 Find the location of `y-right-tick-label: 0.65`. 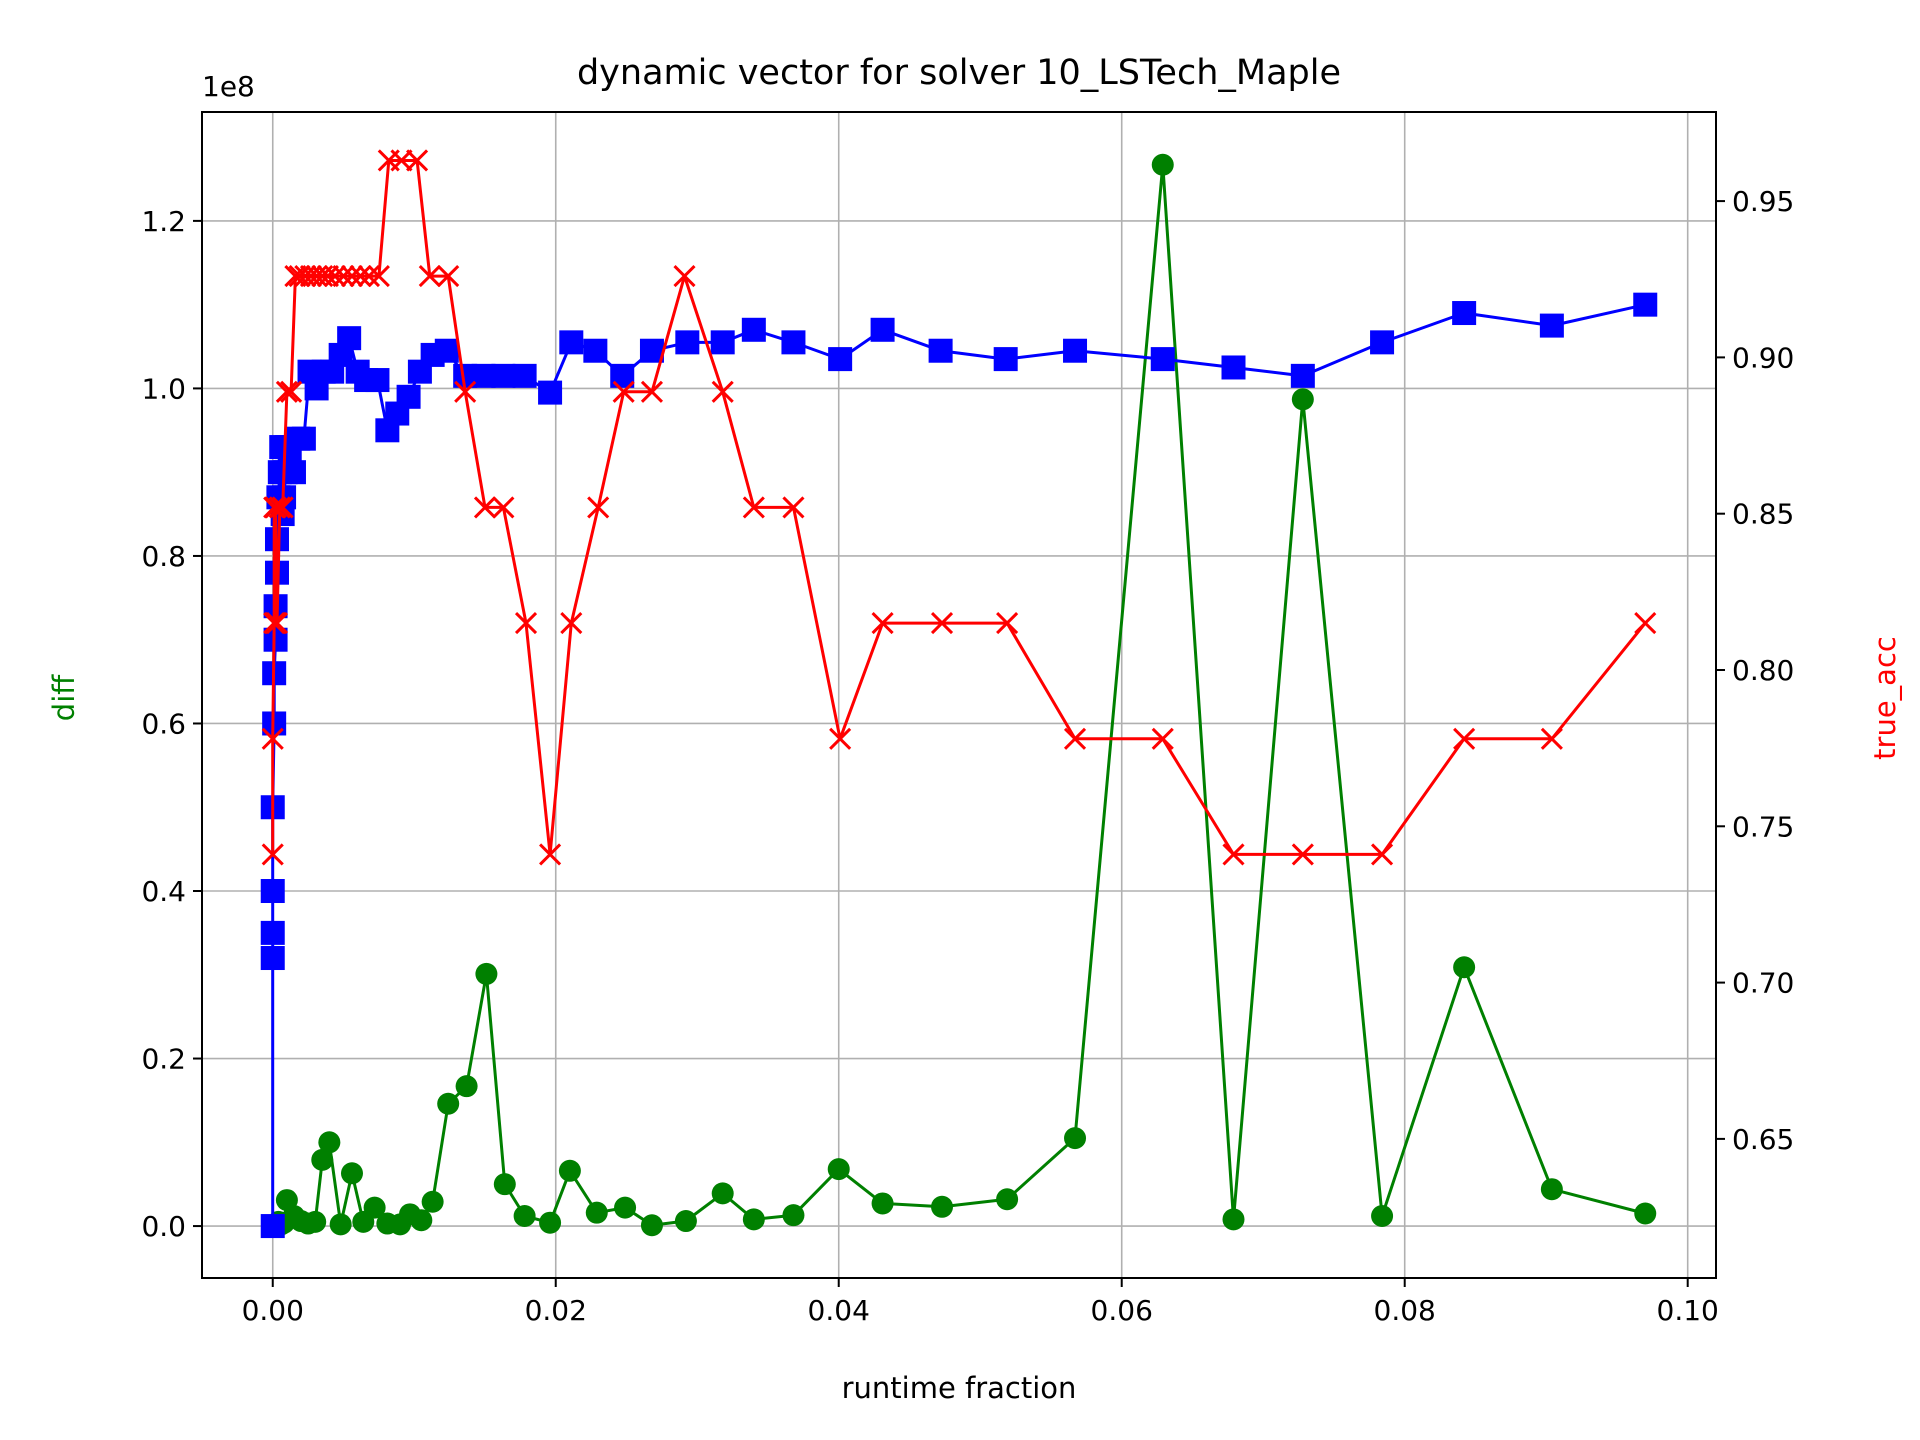

y-right-tick-label: 0.65 is located at coordinates (1763, 1139).